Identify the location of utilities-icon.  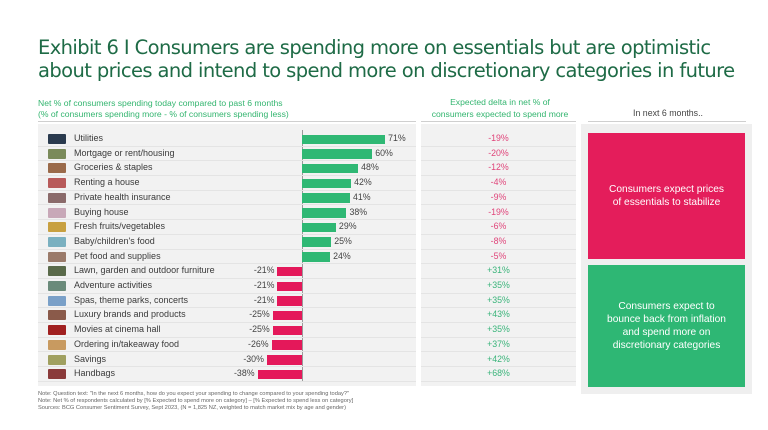
(57, 139).